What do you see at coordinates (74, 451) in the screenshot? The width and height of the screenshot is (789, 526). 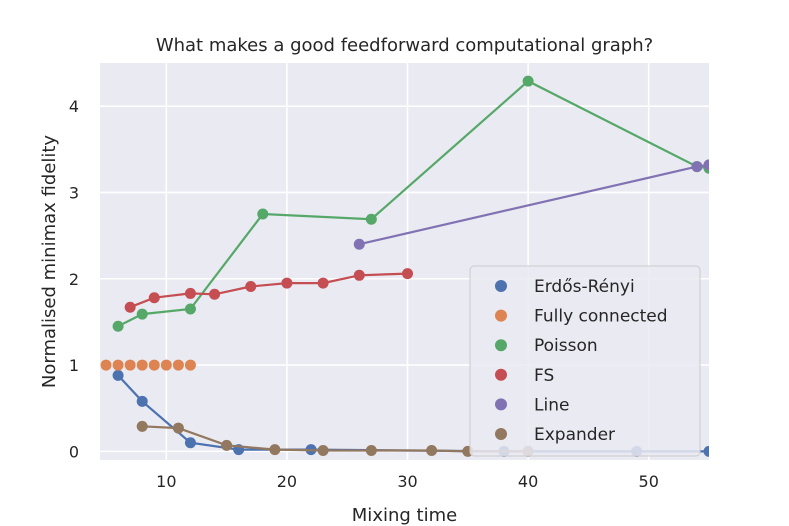 I see `y-tick-label: 0` at bounding box center [74, 451].